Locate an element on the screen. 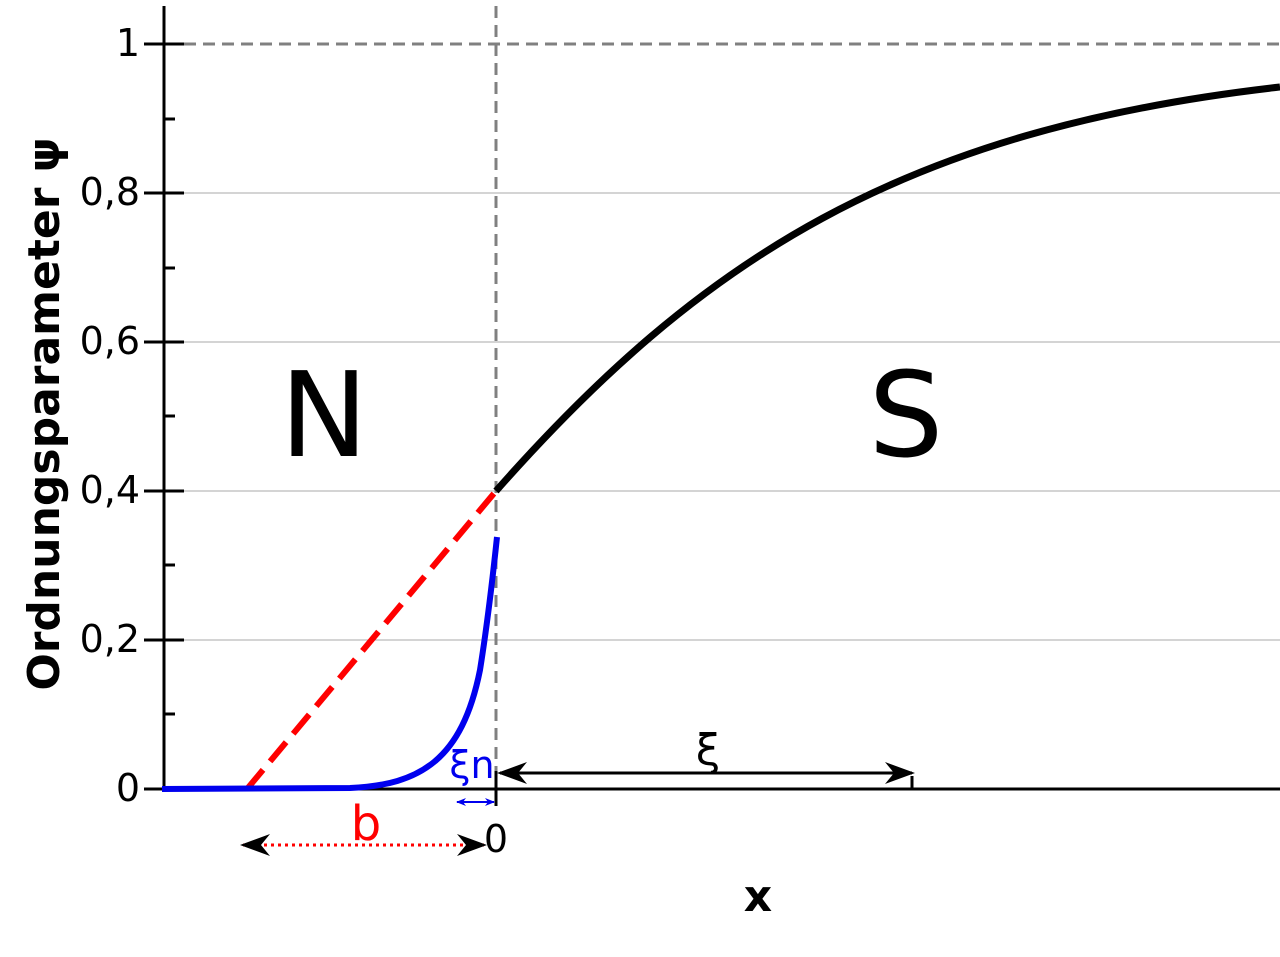 The image size is (1280, 957). y-tick-label: 0,6 is located at coordinates (110, 341).